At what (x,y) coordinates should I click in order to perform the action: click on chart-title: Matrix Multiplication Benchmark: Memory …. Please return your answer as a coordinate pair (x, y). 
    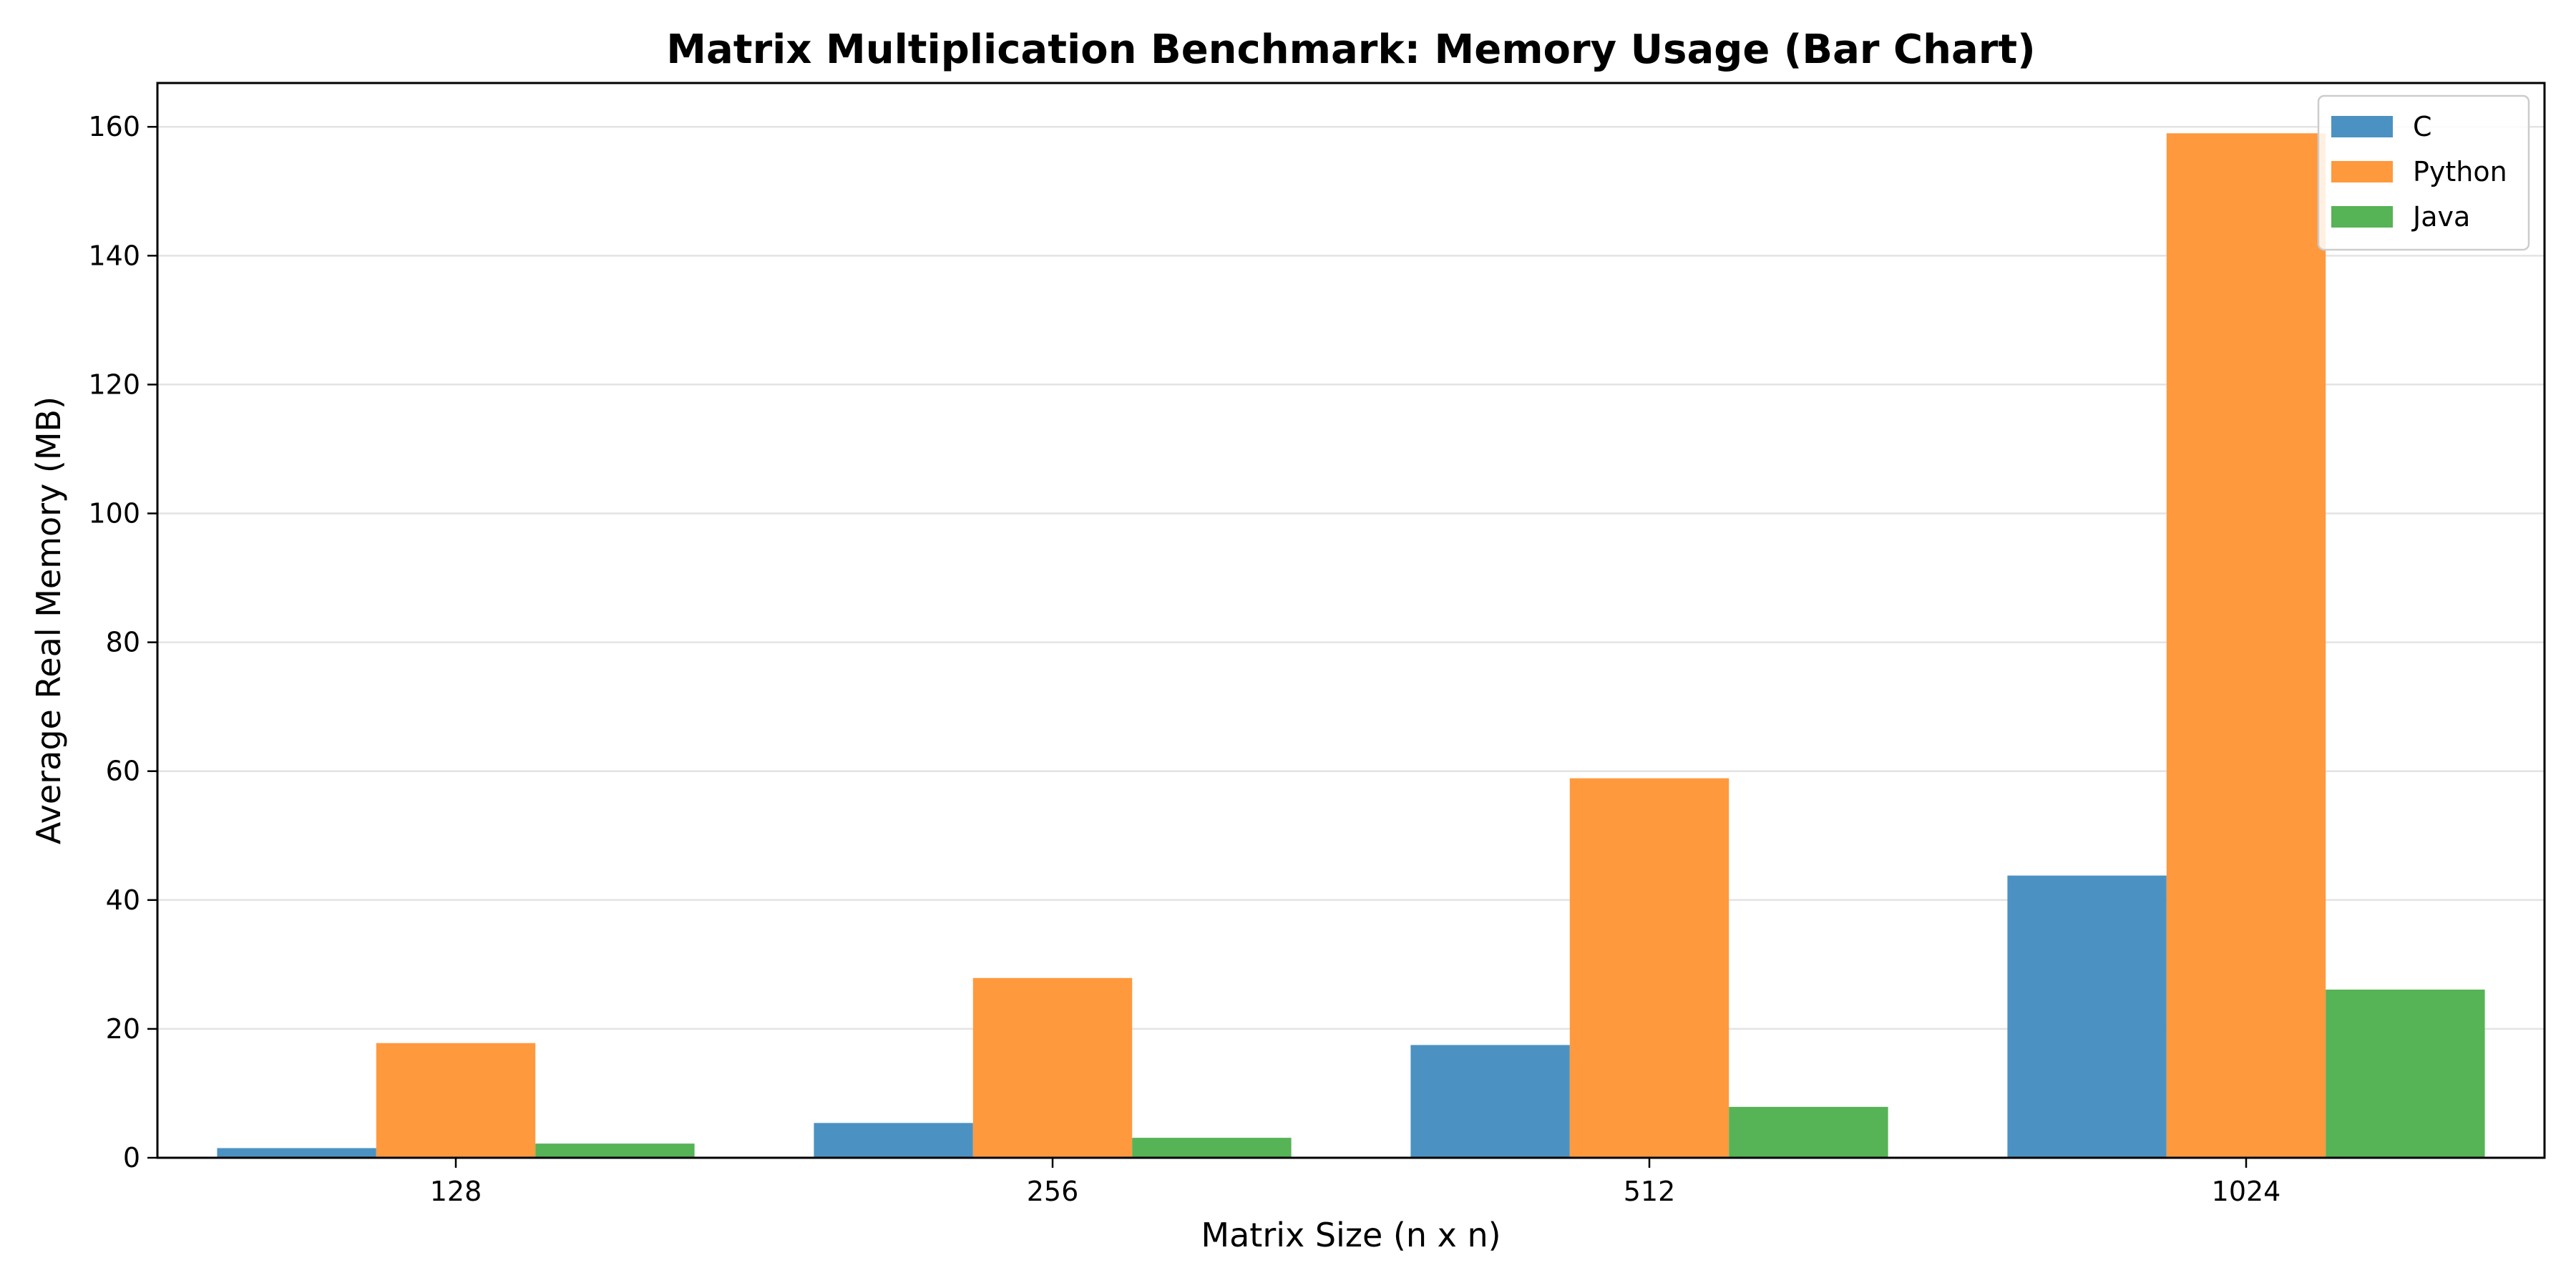
    Looking at the image, I should click on (1350, 49).